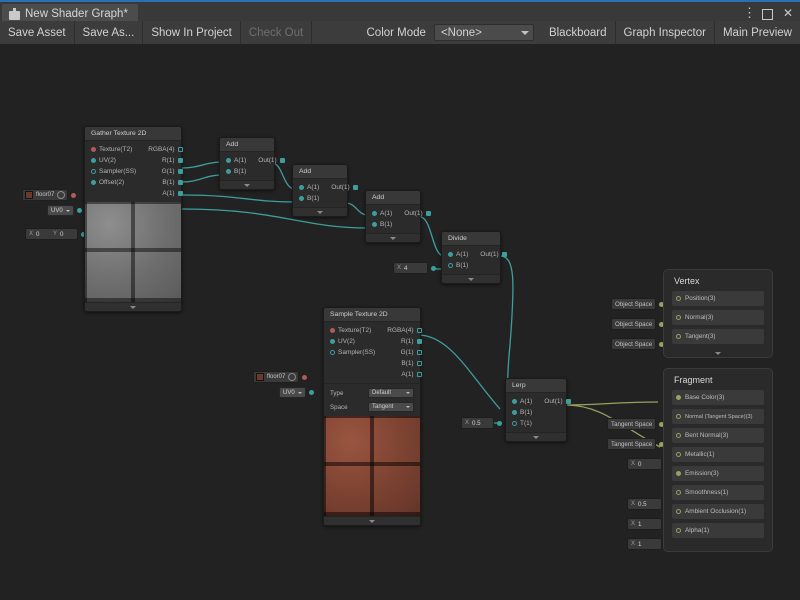 The image size is (800, 600). Describe the element at coordinates (632, 424) in the screenshot. I see `fragment-normal-space-dropdown: Tangent Space` at that location.